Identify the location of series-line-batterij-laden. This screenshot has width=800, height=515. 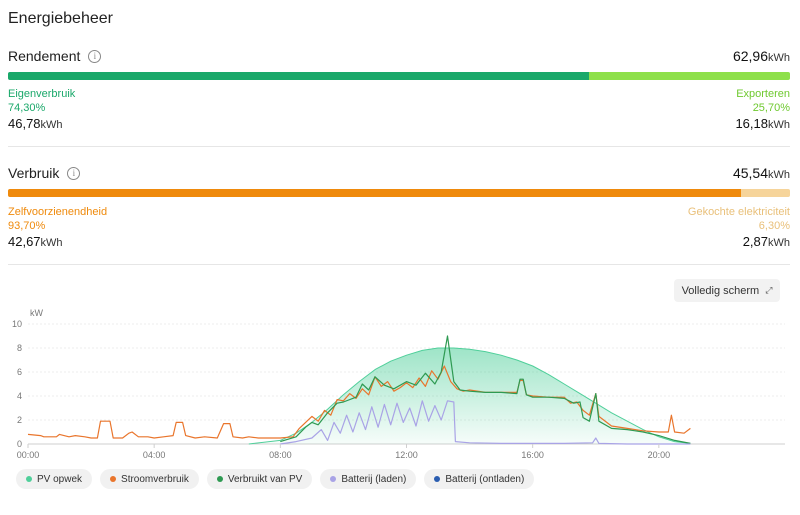
(485, 422).